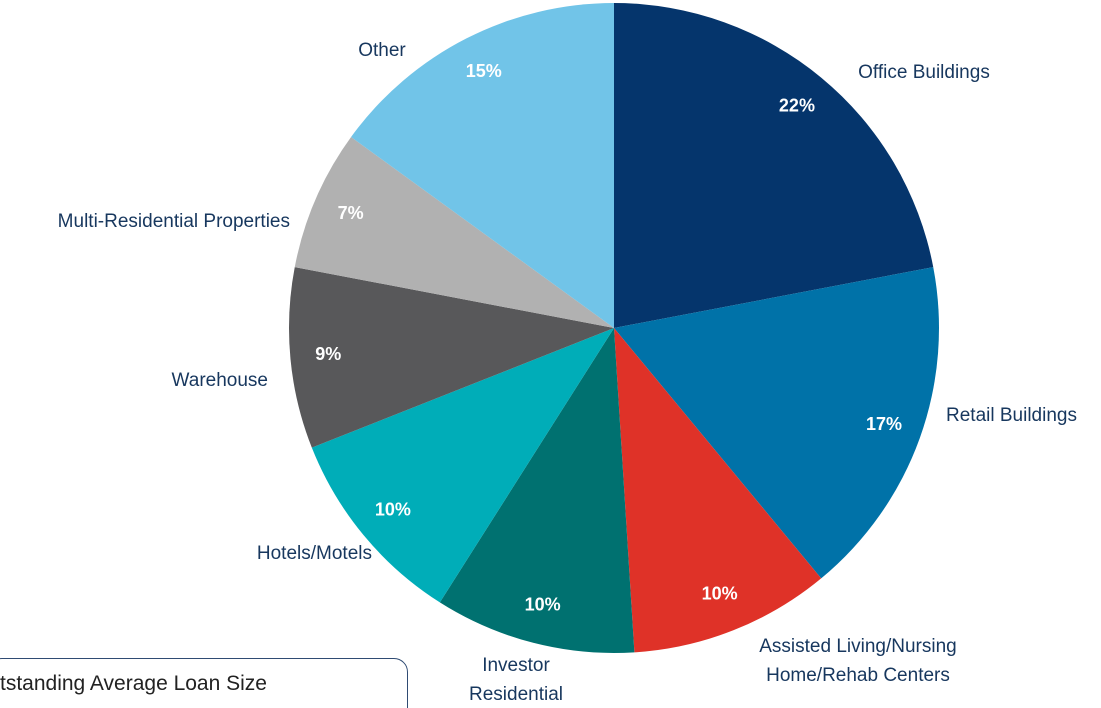  I want to click on value-label: 22%, so click(797, 106).